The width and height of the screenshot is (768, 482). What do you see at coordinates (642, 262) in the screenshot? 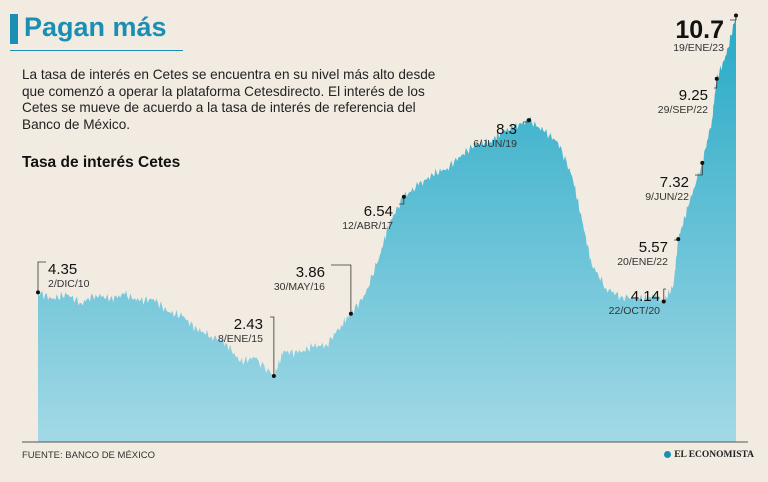
I see `annotation-date: 20/ENE/22` at bounding box center [642, 262].